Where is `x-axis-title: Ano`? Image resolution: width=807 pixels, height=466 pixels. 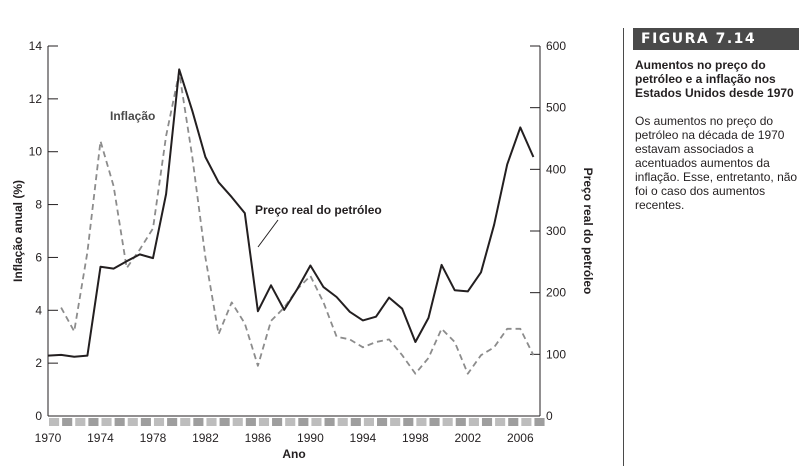 x-axis-title: Ano is located at coordinates (293, 454).